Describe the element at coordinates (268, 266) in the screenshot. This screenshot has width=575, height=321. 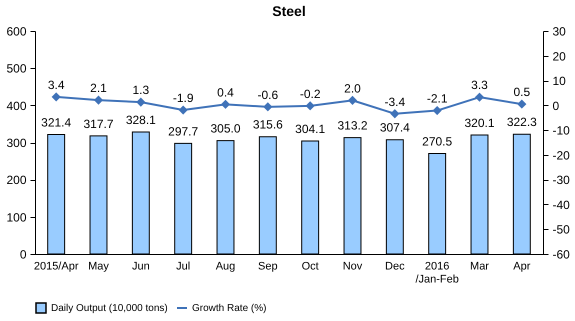
I see `x-tick-label: Sep` at that location.